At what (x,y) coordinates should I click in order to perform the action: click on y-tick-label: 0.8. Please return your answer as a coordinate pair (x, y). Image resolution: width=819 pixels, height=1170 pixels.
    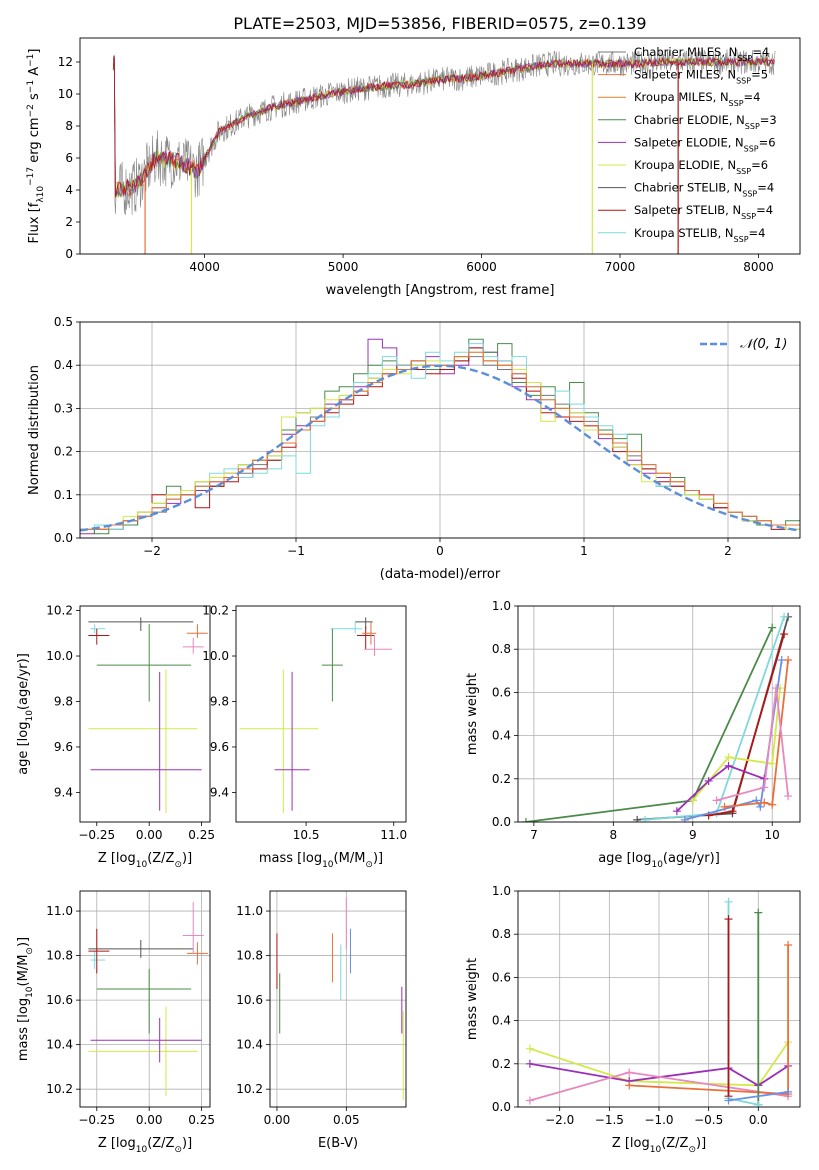
    Looking at the image, I should click on (501, 934).